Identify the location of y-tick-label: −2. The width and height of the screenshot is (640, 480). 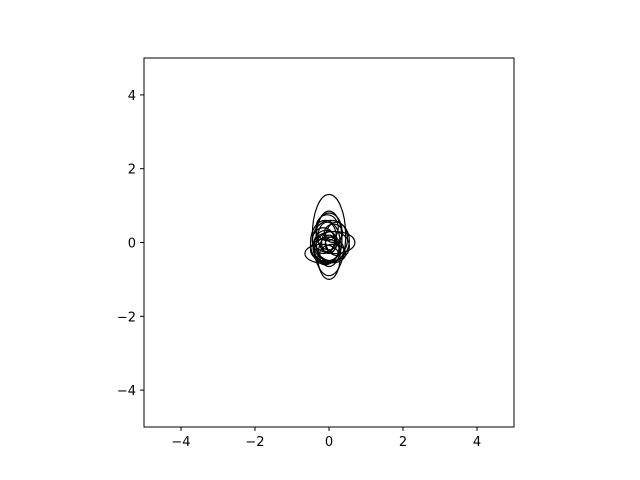
(126, 317).